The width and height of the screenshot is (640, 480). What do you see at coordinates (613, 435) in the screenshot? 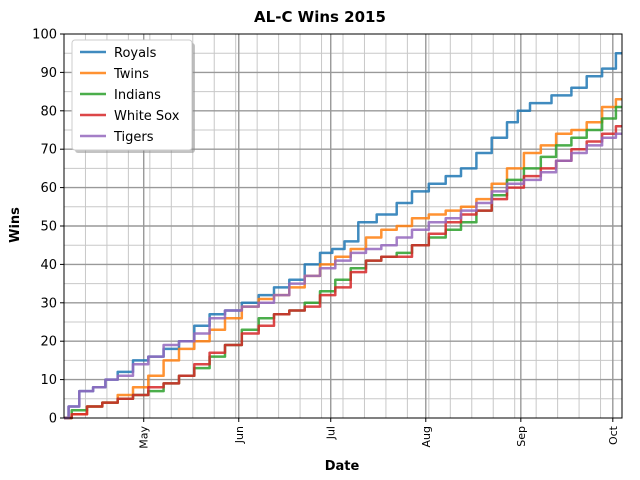
I see `x-tick-label: Oct` at bounding box center [613, 435].